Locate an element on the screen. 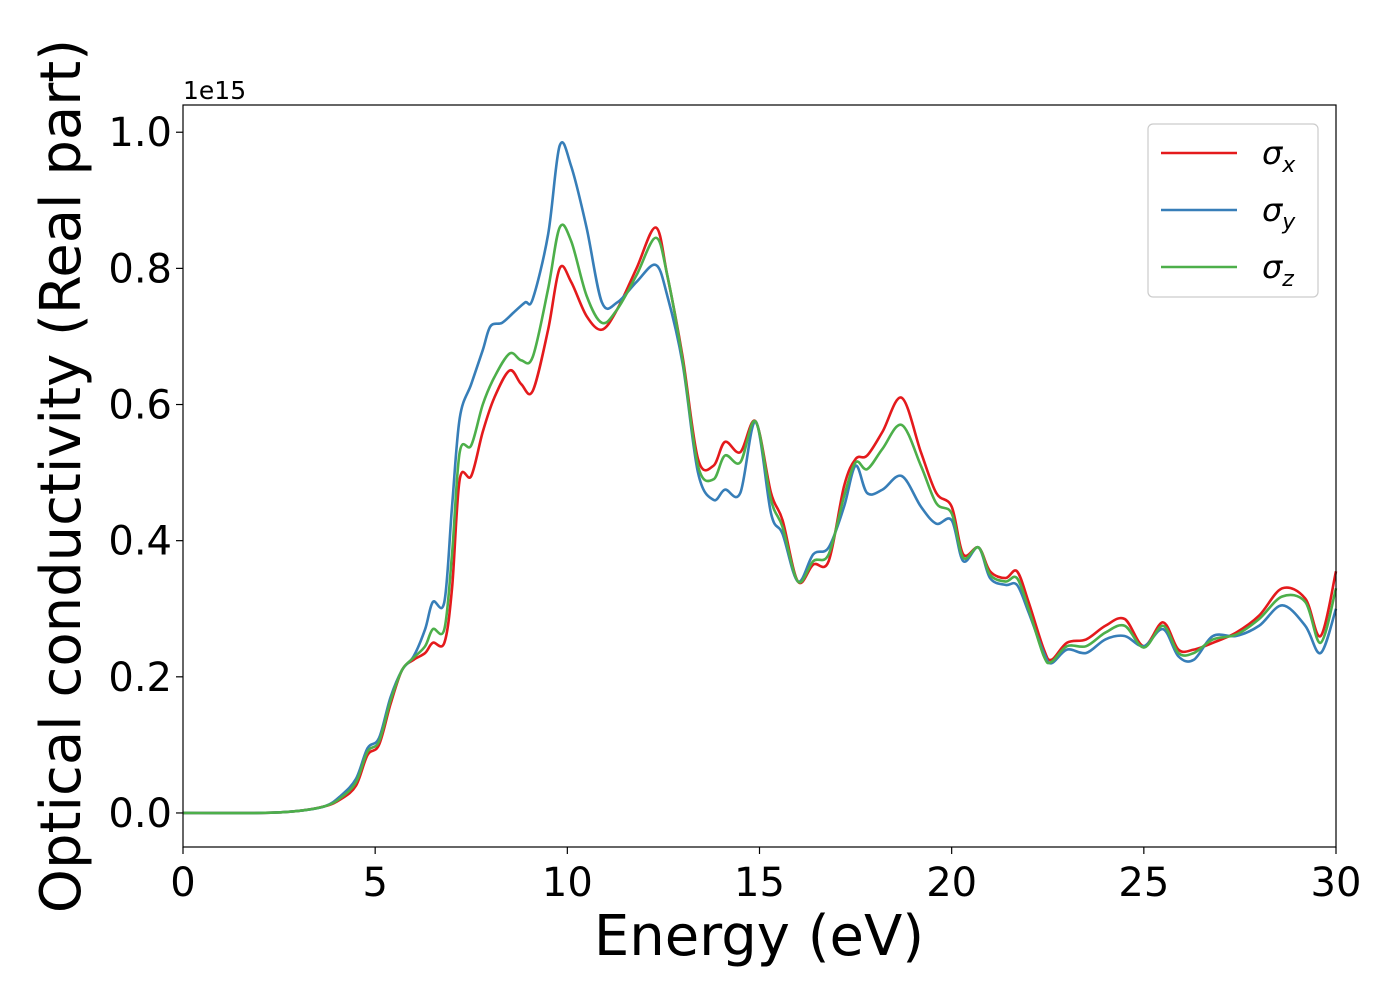  y-tick-label: 0.8 is located at coordinates (140, 269).